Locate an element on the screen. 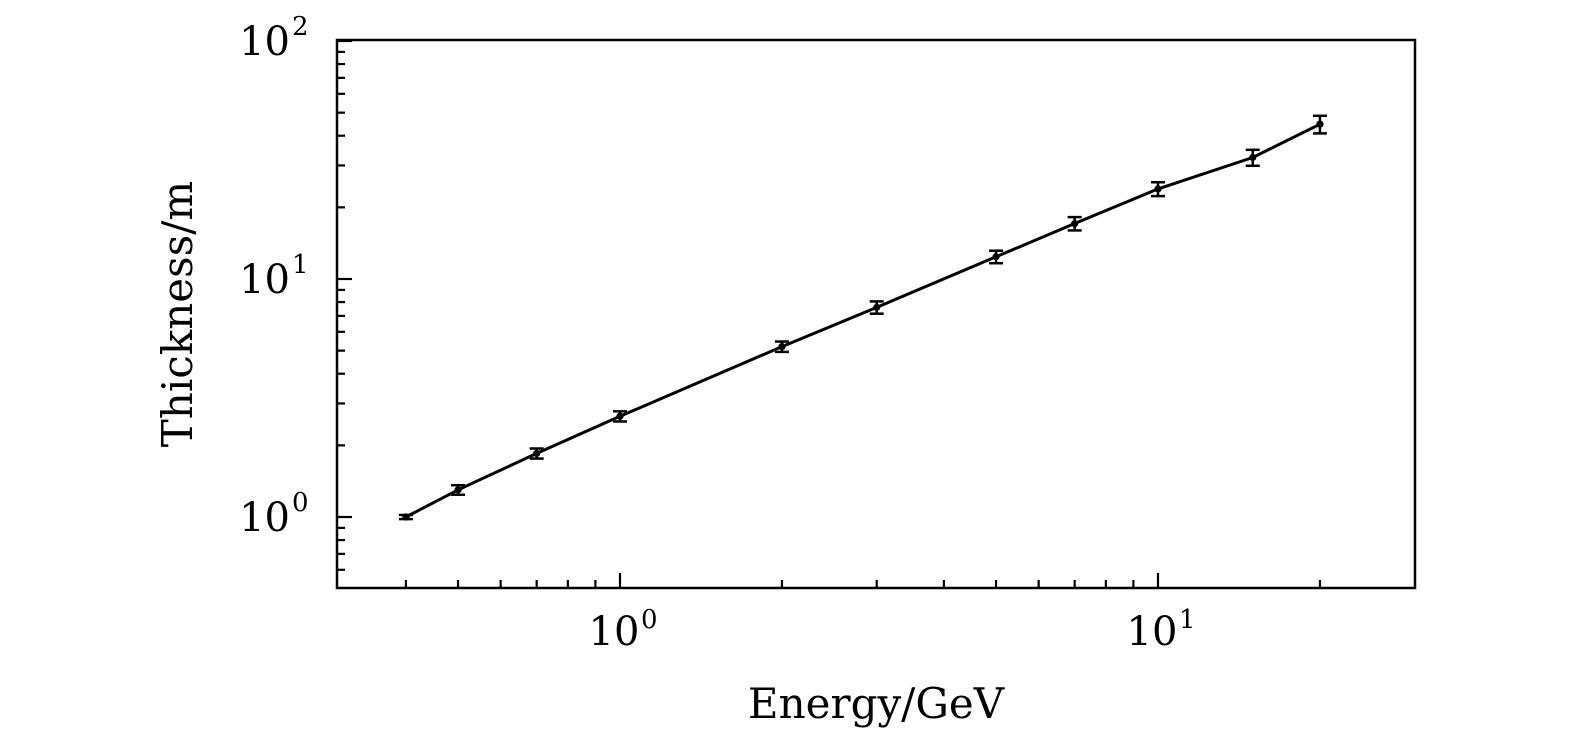 This screenshot has width=1575, height=738. x-tick-label-exponent: 1 is located at coordinates (1187, 620).